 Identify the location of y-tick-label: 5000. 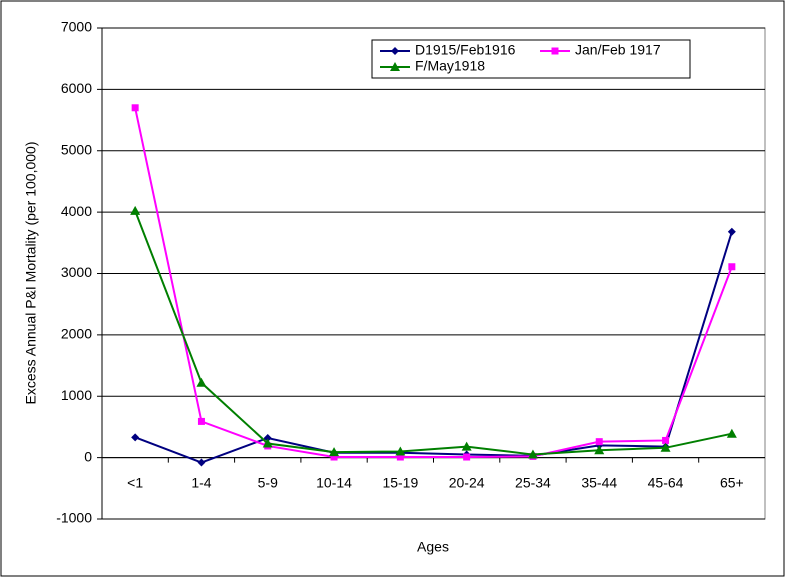
(76, 149).